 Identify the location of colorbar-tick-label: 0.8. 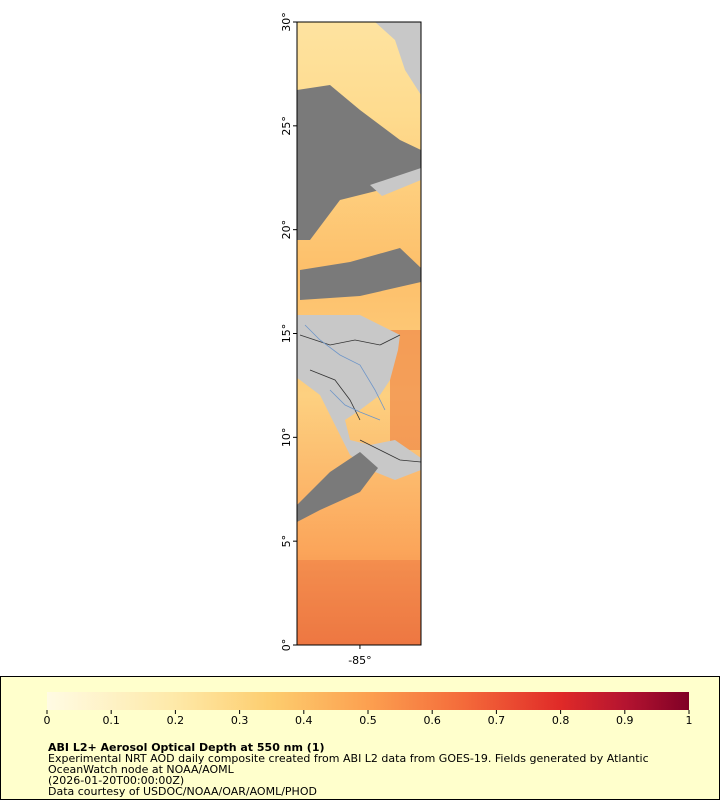
(561, 720).